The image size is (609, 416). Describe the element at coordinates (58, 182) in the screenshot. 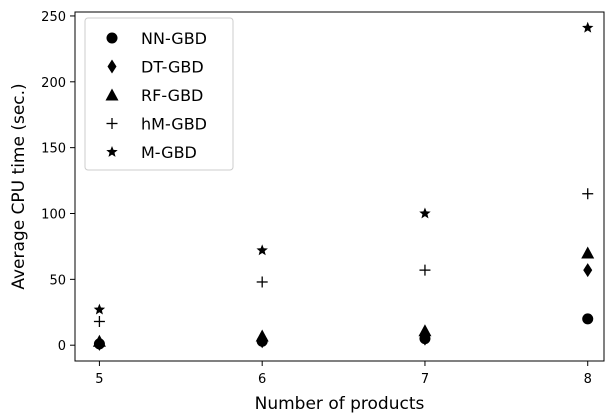

I see `y-axis: 0 50 100 150 200 250` at that location.